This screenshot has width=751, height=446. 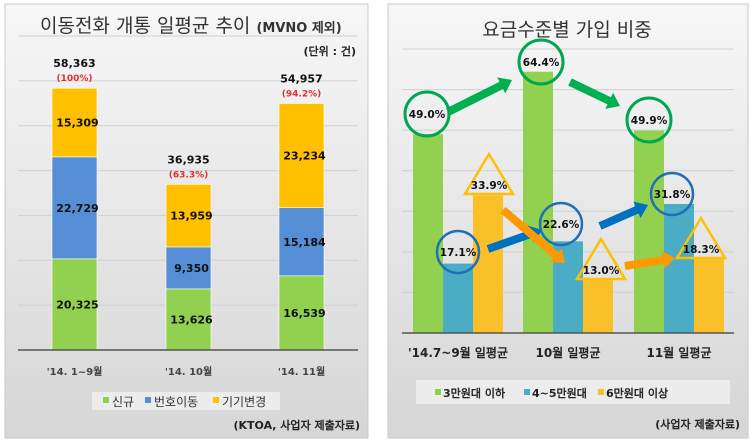 I want to click on data-label: 23,234, so click(x=304, y=156).